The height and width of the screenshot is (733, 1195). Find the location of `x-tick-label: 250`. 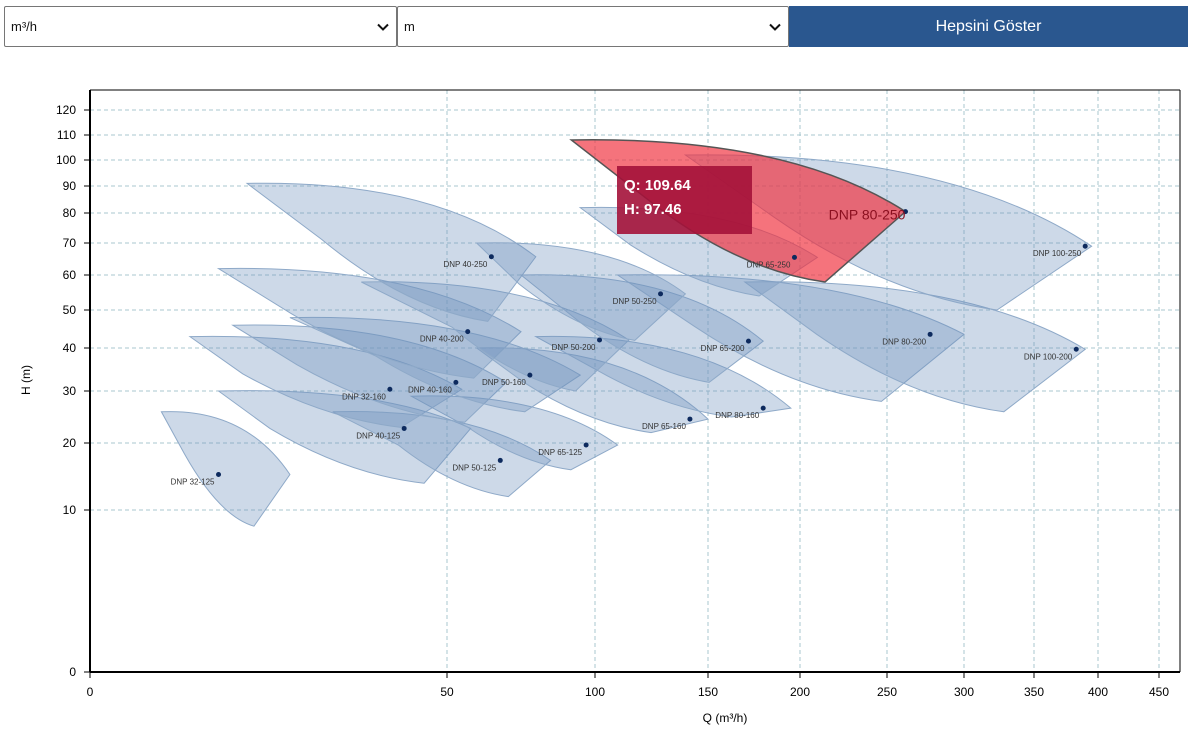

x-tick-label: 250 is located at coordinates (887, 692).